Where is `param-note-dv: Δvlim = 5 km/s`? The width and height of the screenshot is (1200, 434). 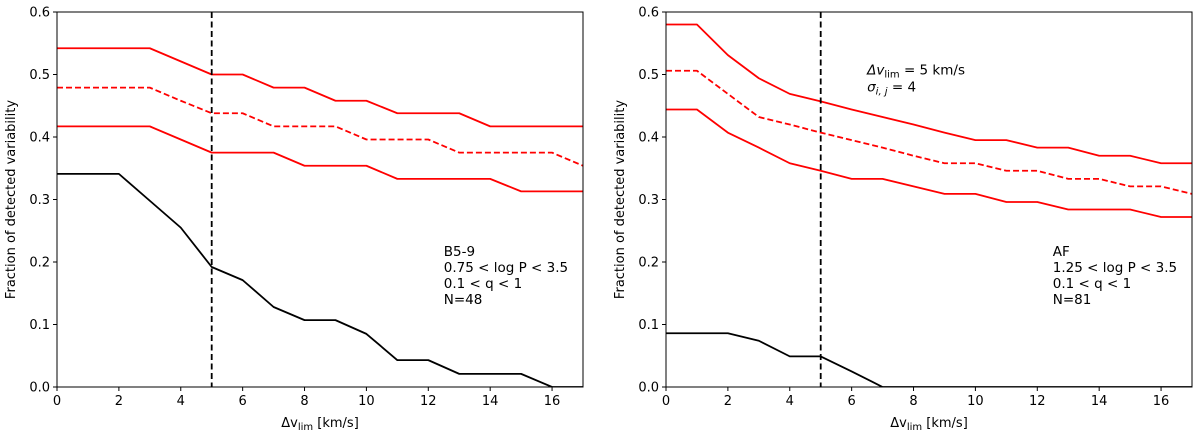
param-note-dv: Δvlim = 5 km/s is located at coordinates (915, 72).